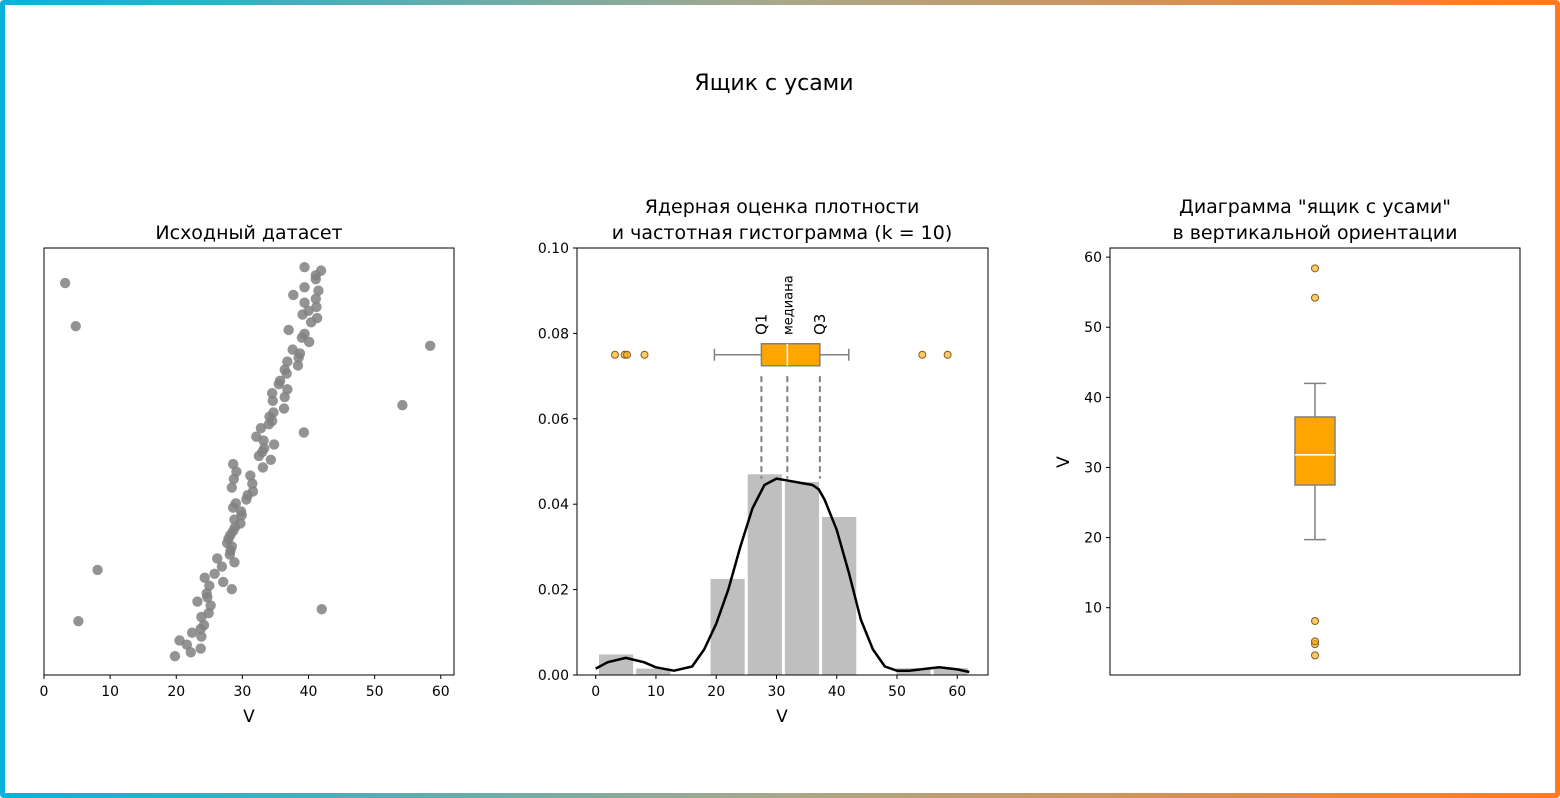 The height and width of the screenshot is (798, 1560). I want to click on figure-title: Ящик с усами, so click(773, 83).